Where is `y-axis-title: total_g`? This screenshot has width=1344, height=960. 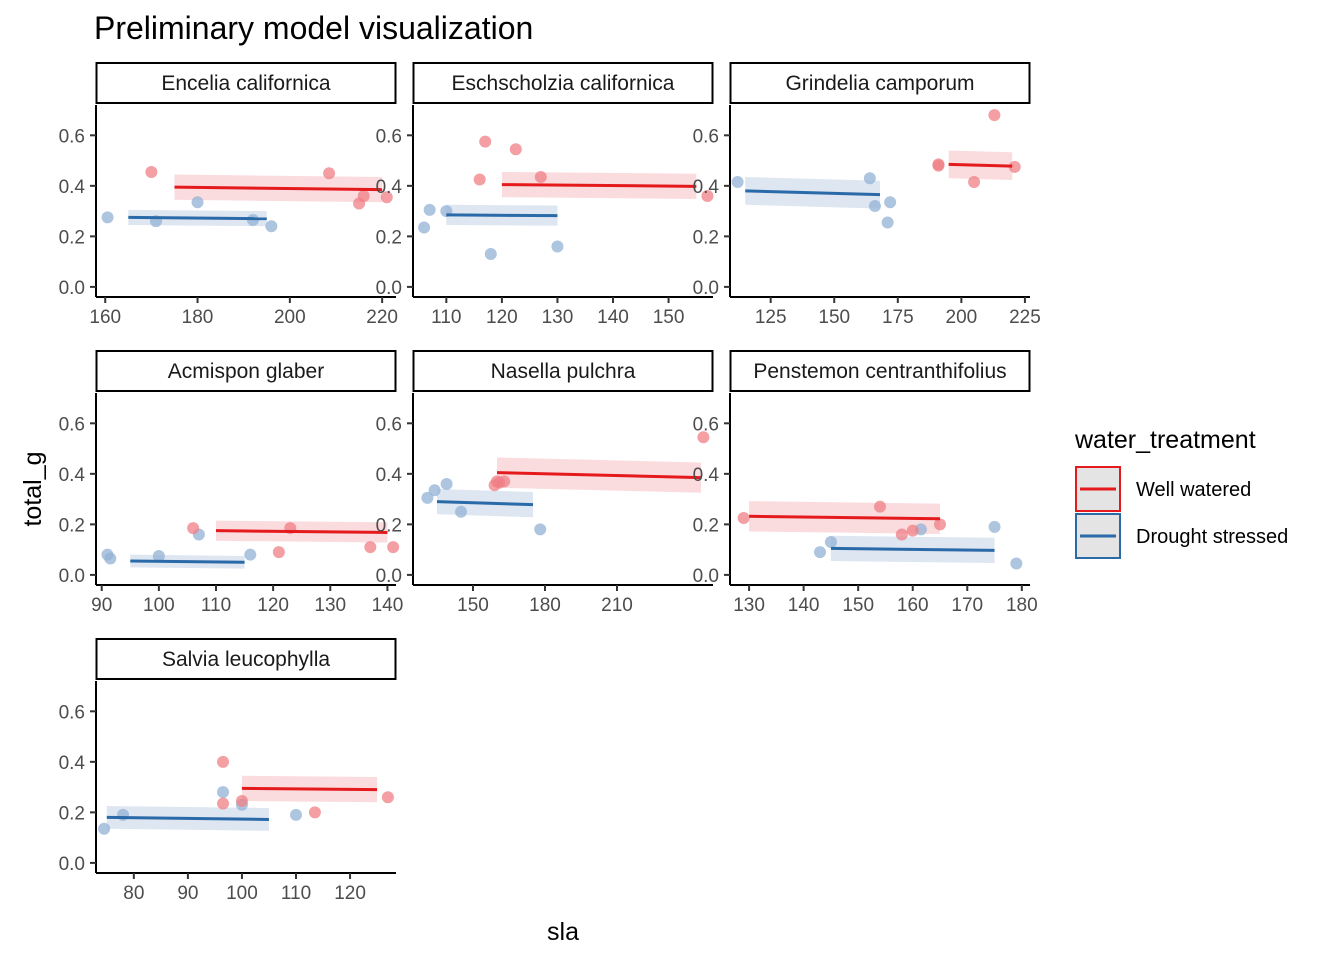
y-axis-title: total_g is located at coordinates (33, 488).